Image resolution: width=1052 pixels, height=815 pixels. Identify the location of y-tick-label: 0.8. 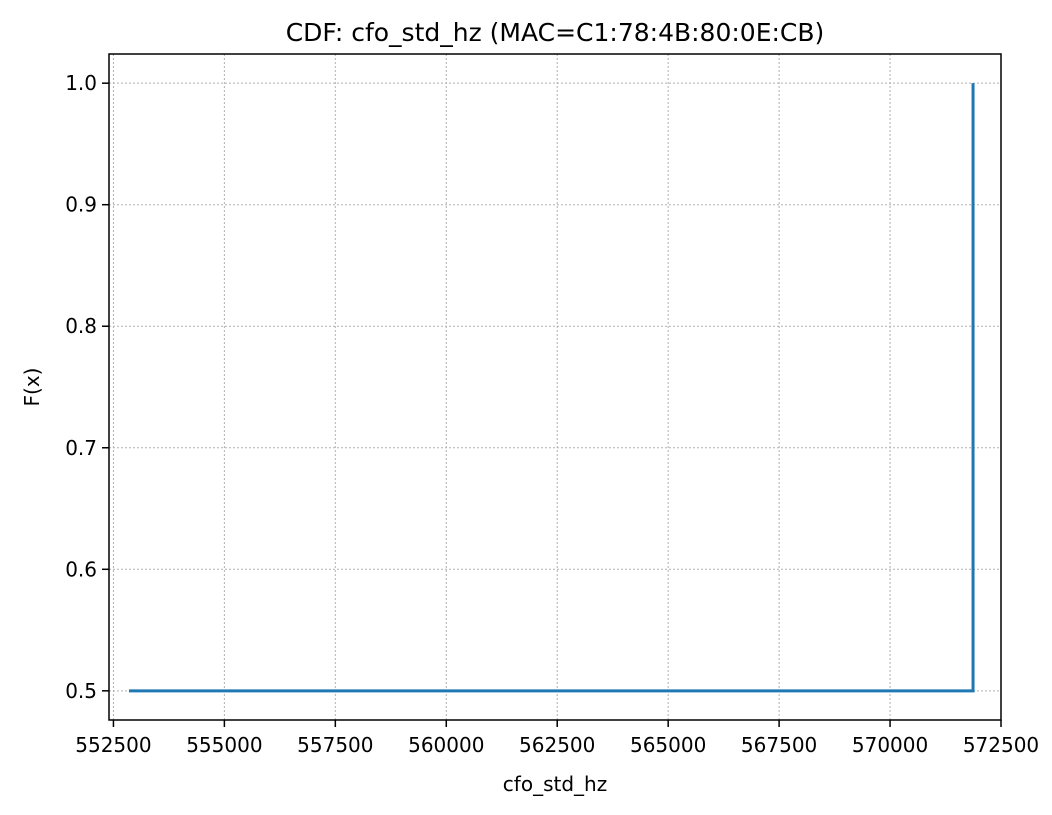
(81, 326).